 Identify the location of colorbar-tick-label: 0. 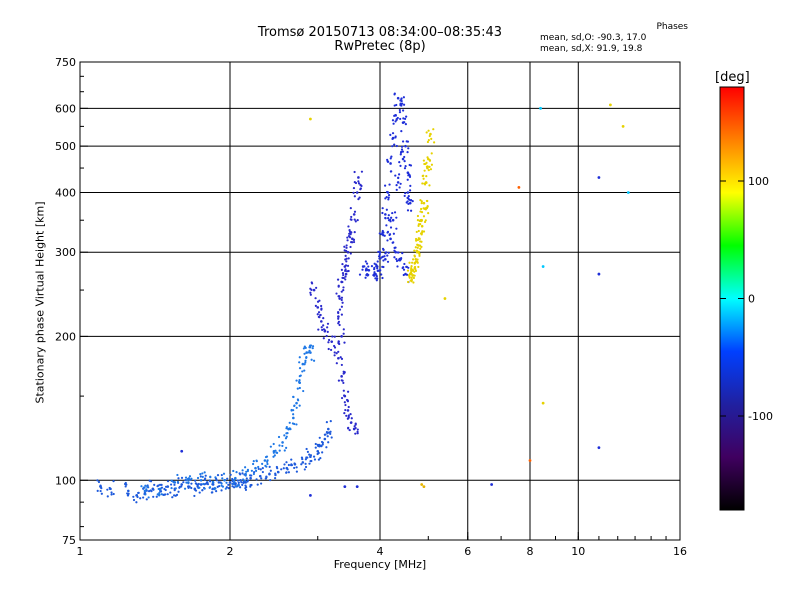
(751, 299).